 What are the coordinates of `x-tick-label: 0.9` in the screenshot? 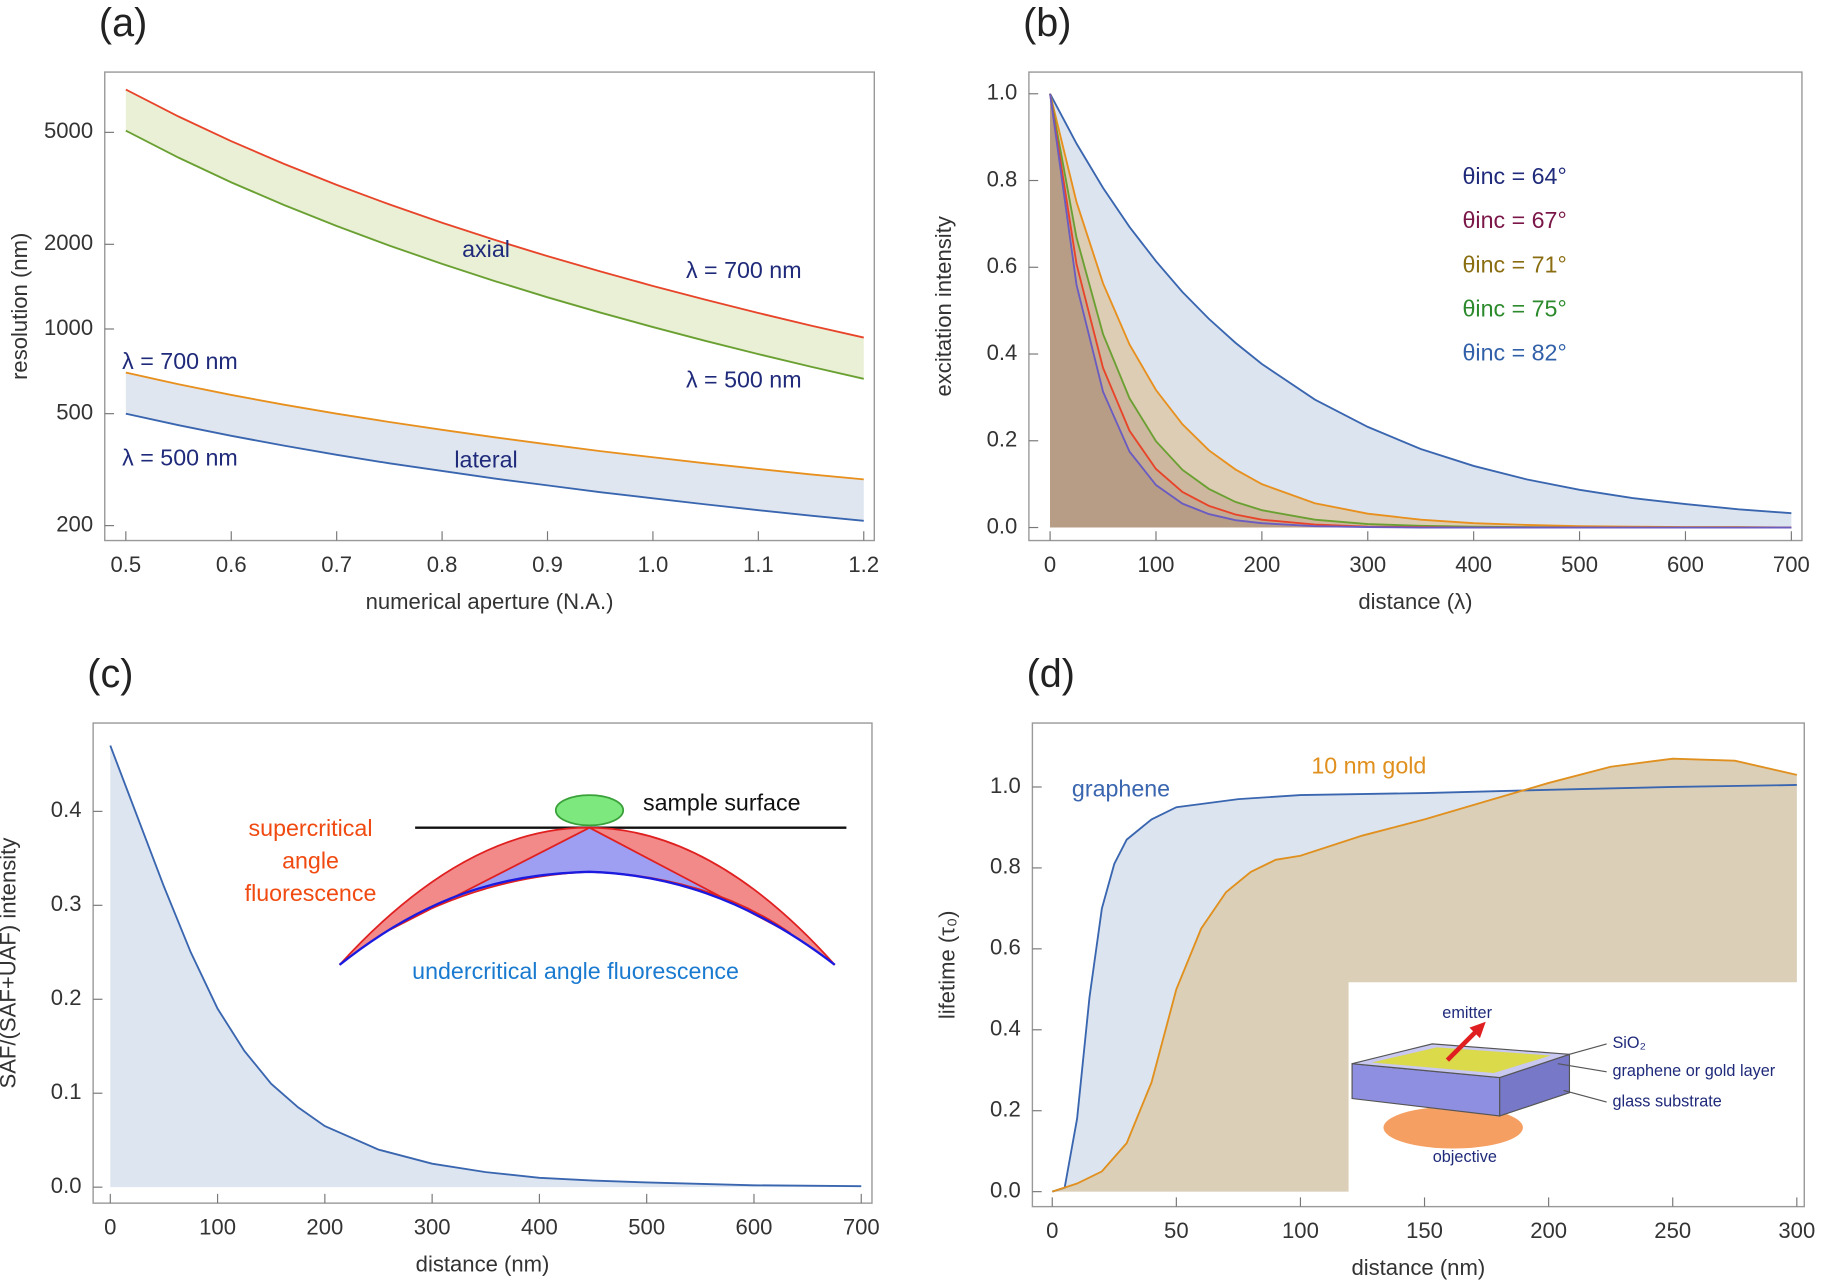 It's located at (547, 564).